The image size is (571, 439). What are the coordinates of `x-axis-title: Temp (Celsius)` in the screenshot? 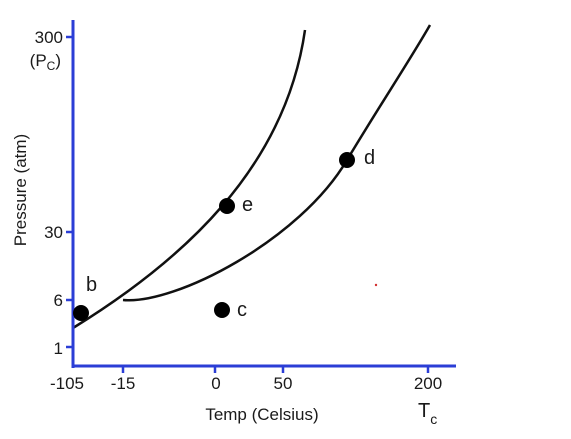 It's located at (261, 414).